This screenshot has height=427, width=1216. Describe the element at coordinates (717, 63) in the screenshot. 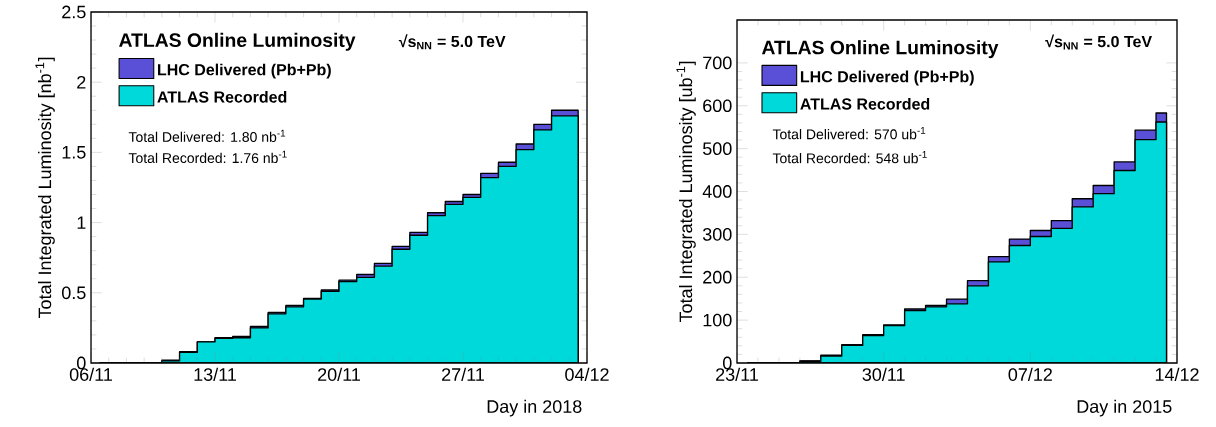

I see `y-tick-label: 700` at that location.